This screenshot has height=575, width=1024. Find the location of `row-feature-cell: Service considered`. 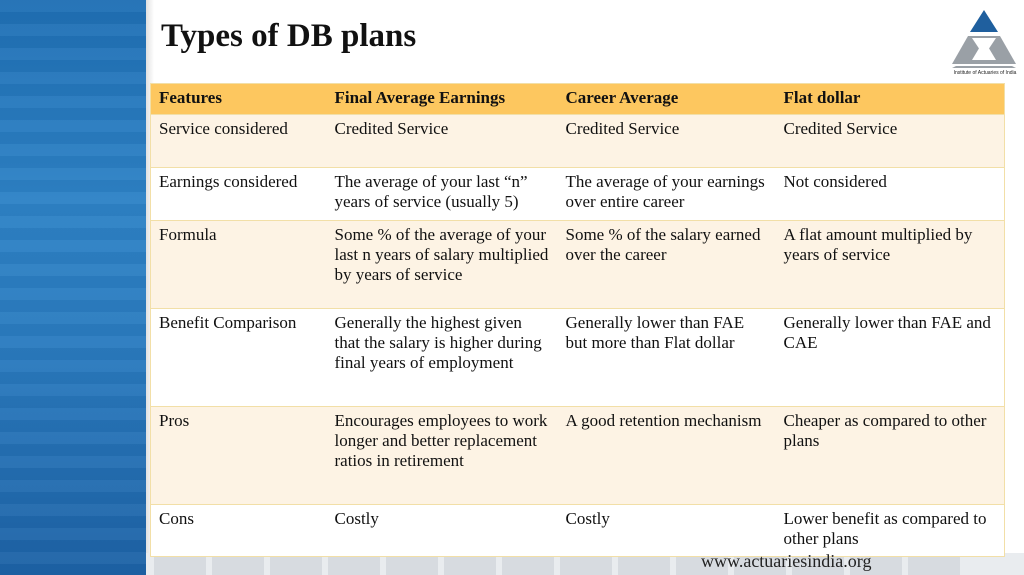

row-feature-cell: Service considered is located at coordinates (238, 141).